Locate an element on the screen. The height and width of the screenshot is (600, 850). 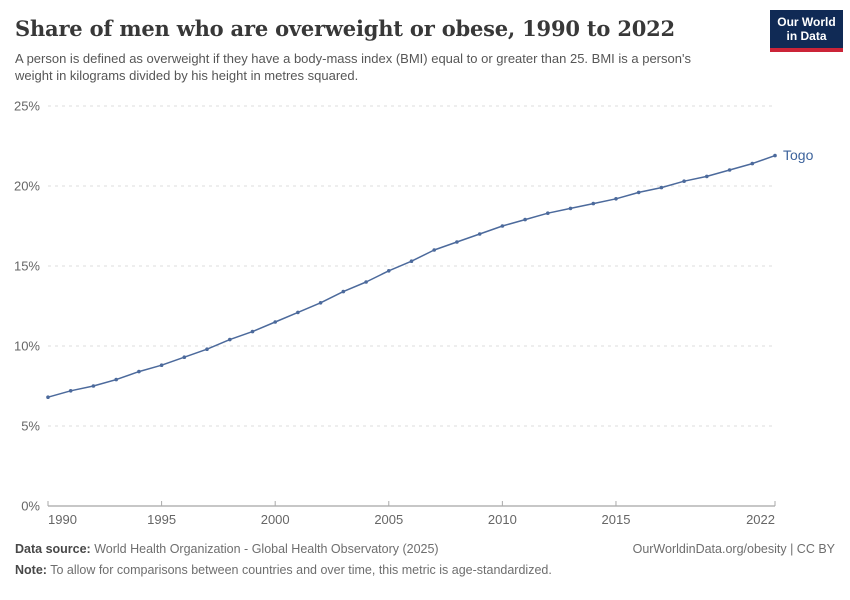
x-axis-tick-label: 2005 is located at coordinates (388, 519).